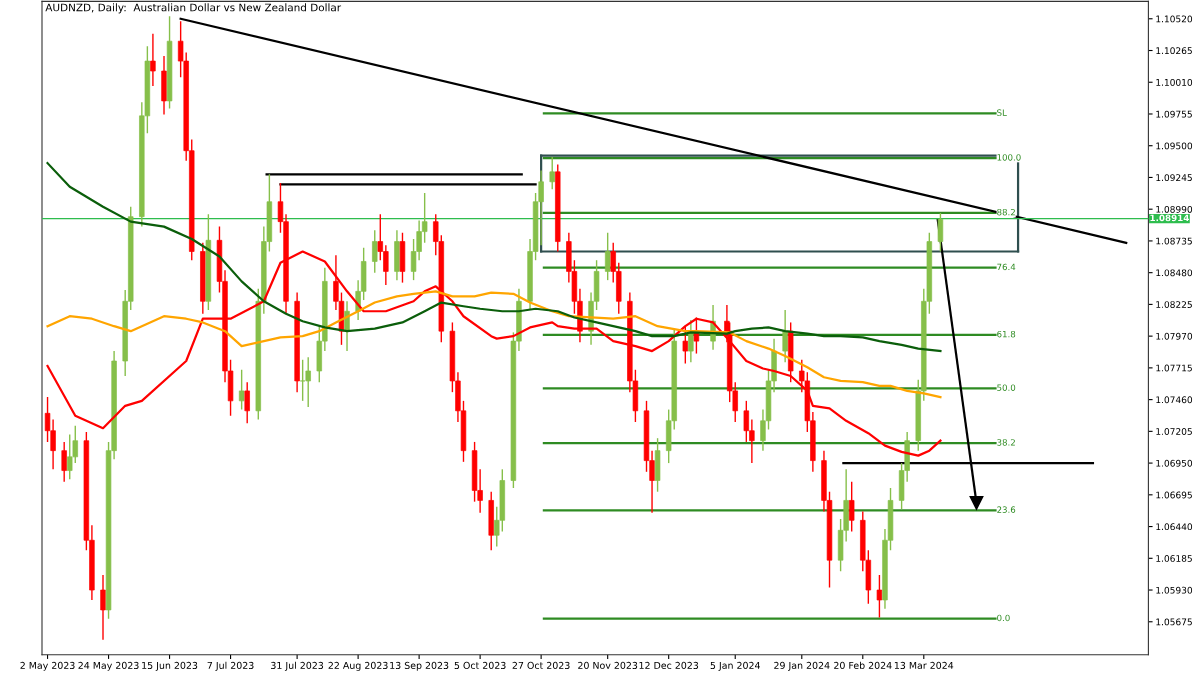  What do you see at coordinates (1174, 178) in the screenshot?
I see `y-tick-label: 1.09245` at bounding box center [1174, 178].